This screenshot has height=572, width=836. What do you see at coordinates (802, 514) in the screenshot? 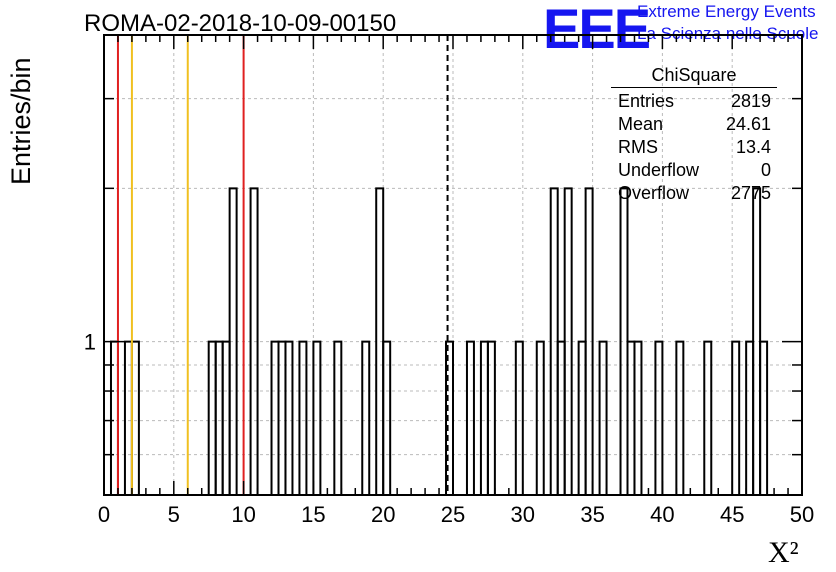
I see `x-tick-label: 50` at bounding box center [802, 514].